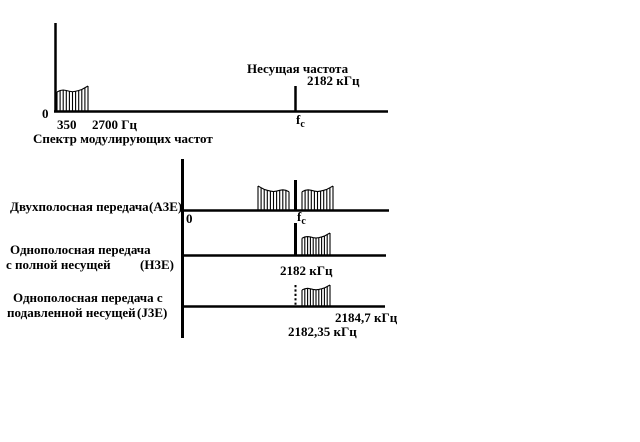 The image size is (640, 442). What do you see at coordinates (366, 317) in the screenshot?
I see `ssb-suppressed-upper-edge-label: 2184,7 кГц` at bounding box center [366, 317].